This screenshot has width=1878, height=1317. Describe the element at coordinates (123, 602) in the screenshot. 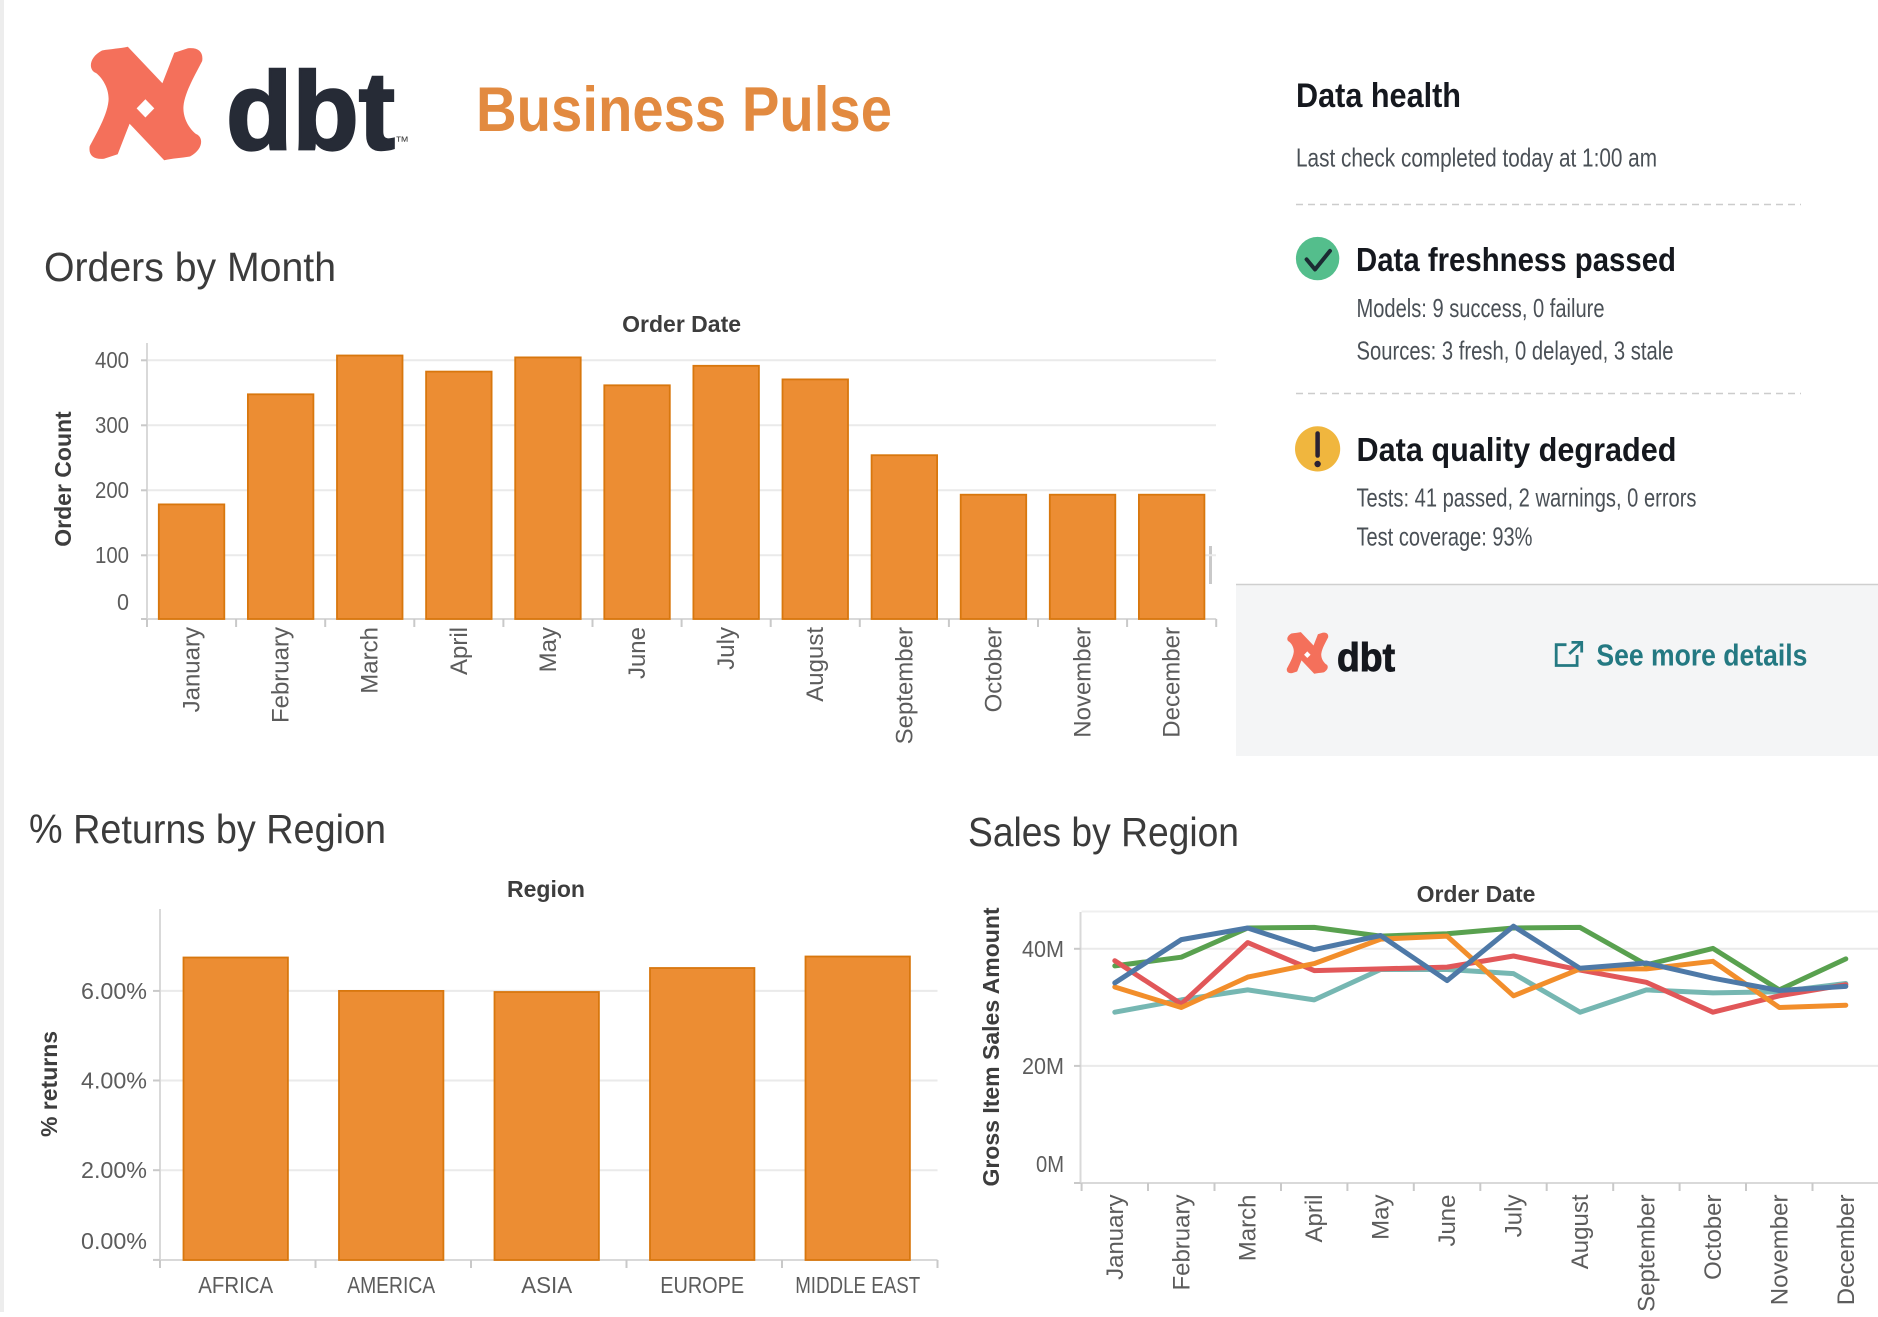

I see `svg-text: 0` at that location.